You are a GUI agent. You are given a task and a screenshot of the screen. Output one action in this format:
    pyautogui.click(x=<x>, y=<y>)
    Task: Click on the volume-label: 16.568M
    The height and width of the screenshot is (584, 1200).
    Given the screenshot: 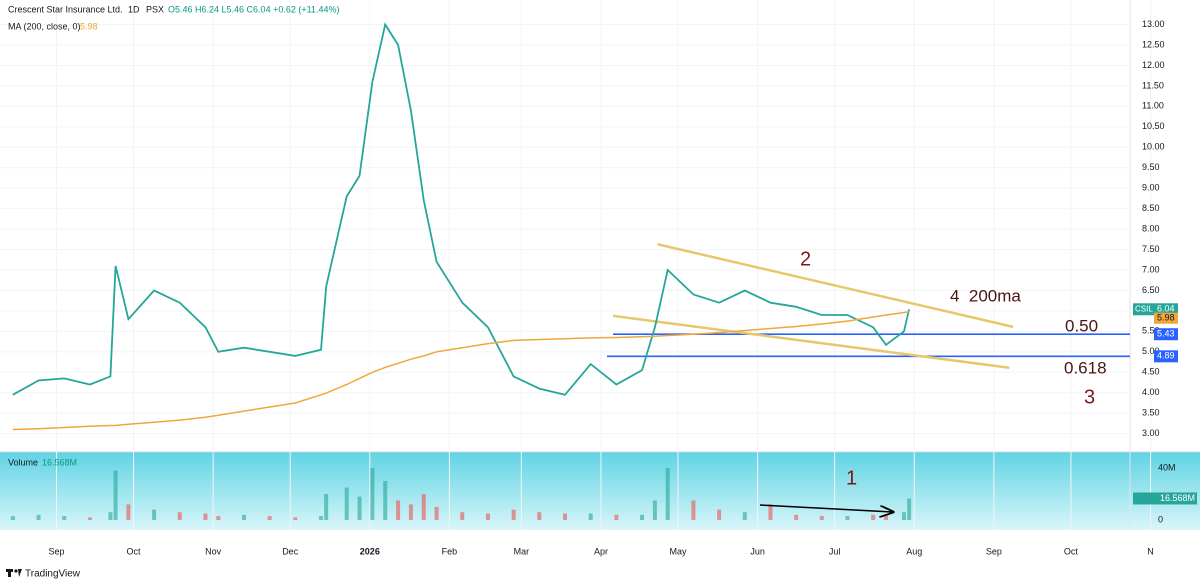 What is the action you would take?
    pyautogui.click(x=1177, y=498)
    